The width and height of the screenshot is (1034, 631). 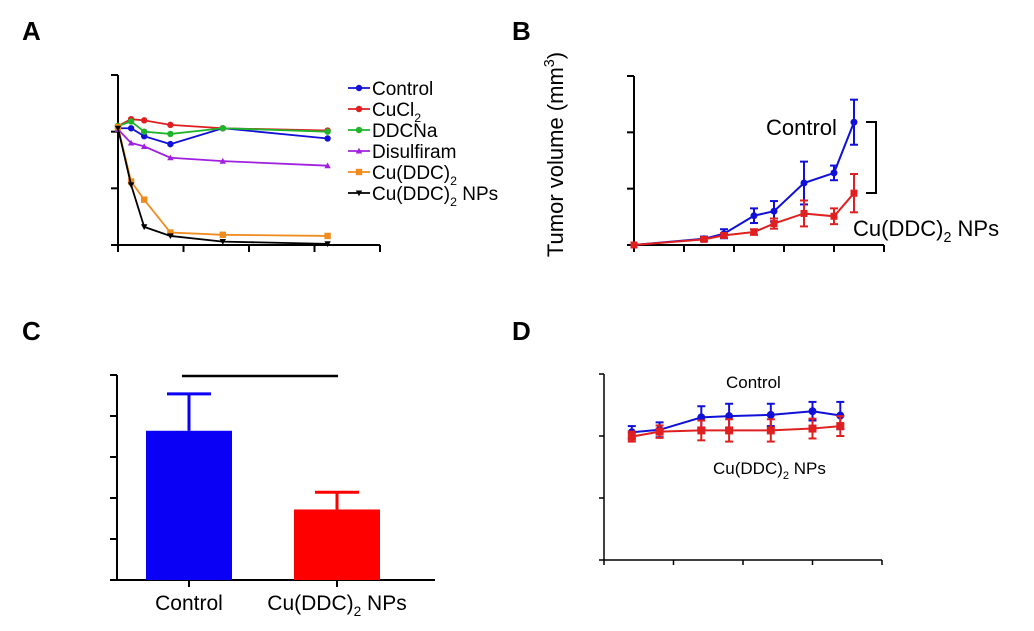 I want to click on legend-label: Disulfiram, so click(x=414, y=152).